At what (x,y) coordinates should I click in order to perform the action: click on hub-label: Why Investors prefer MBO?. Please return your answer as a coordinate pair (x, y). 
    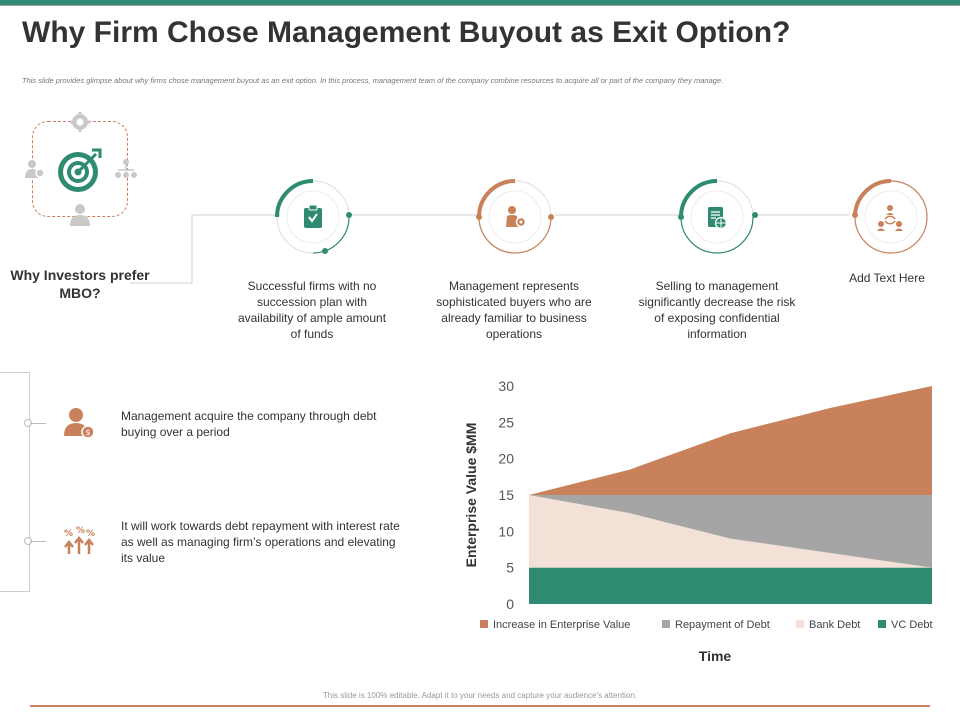
    Looking at the image, I should click on (80, 284).